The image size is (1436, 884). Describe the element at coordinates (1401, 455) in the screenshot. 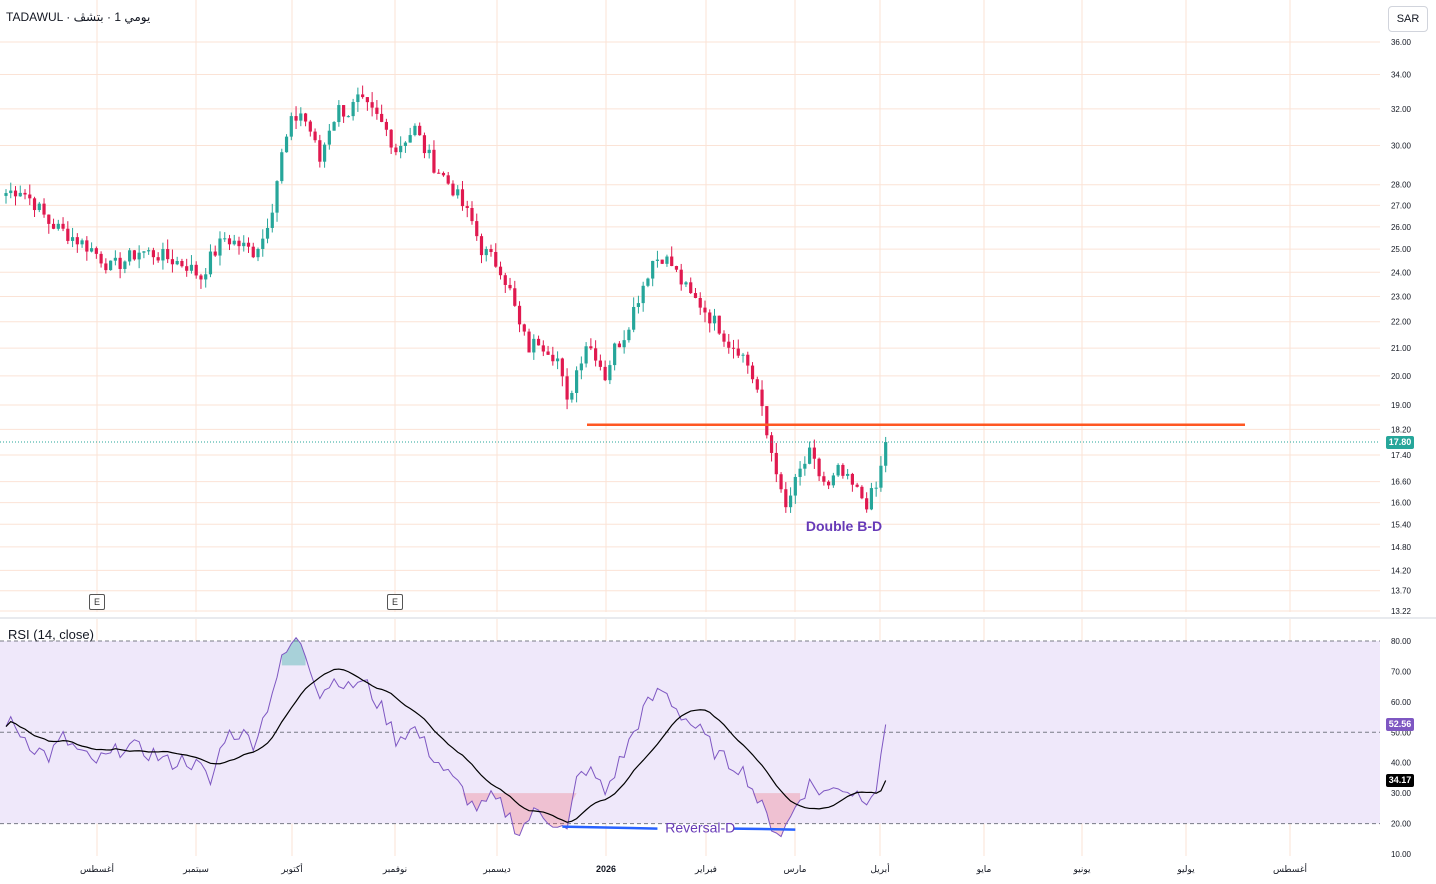

I see `price-axis-label: 17.40` at that location.